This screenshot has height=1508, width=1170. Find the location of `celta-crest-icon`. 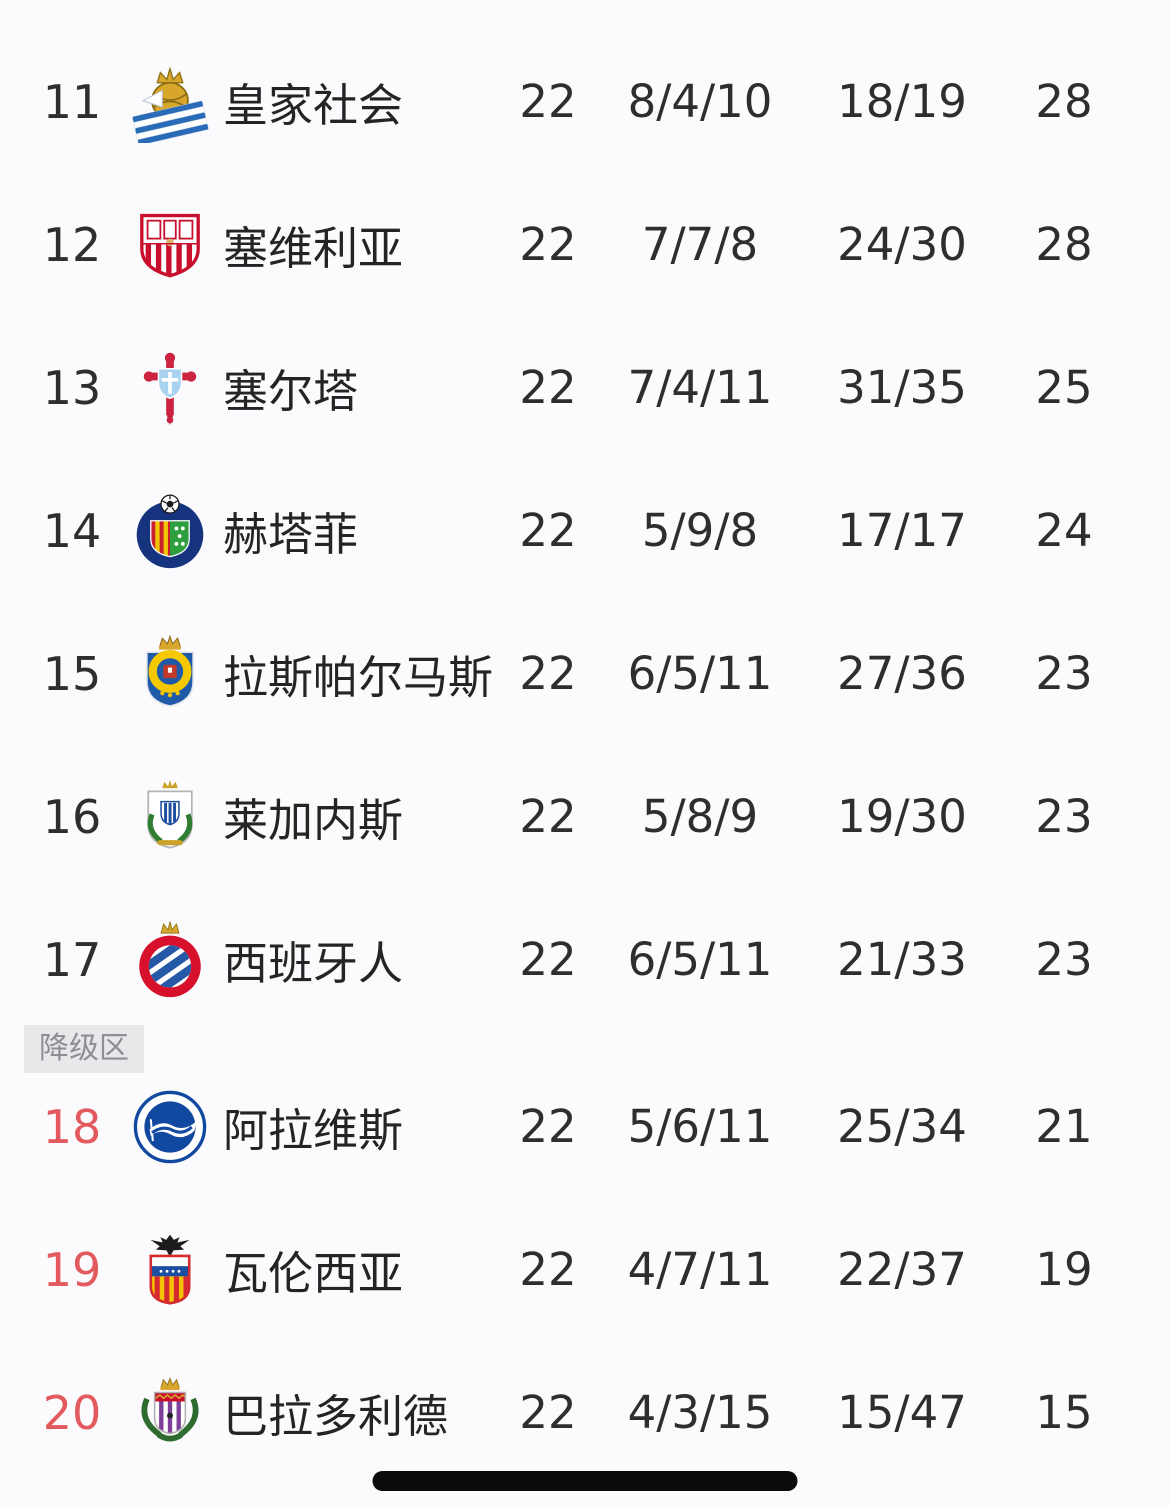

celta-crest-icon is located at coordinates (169, 388).